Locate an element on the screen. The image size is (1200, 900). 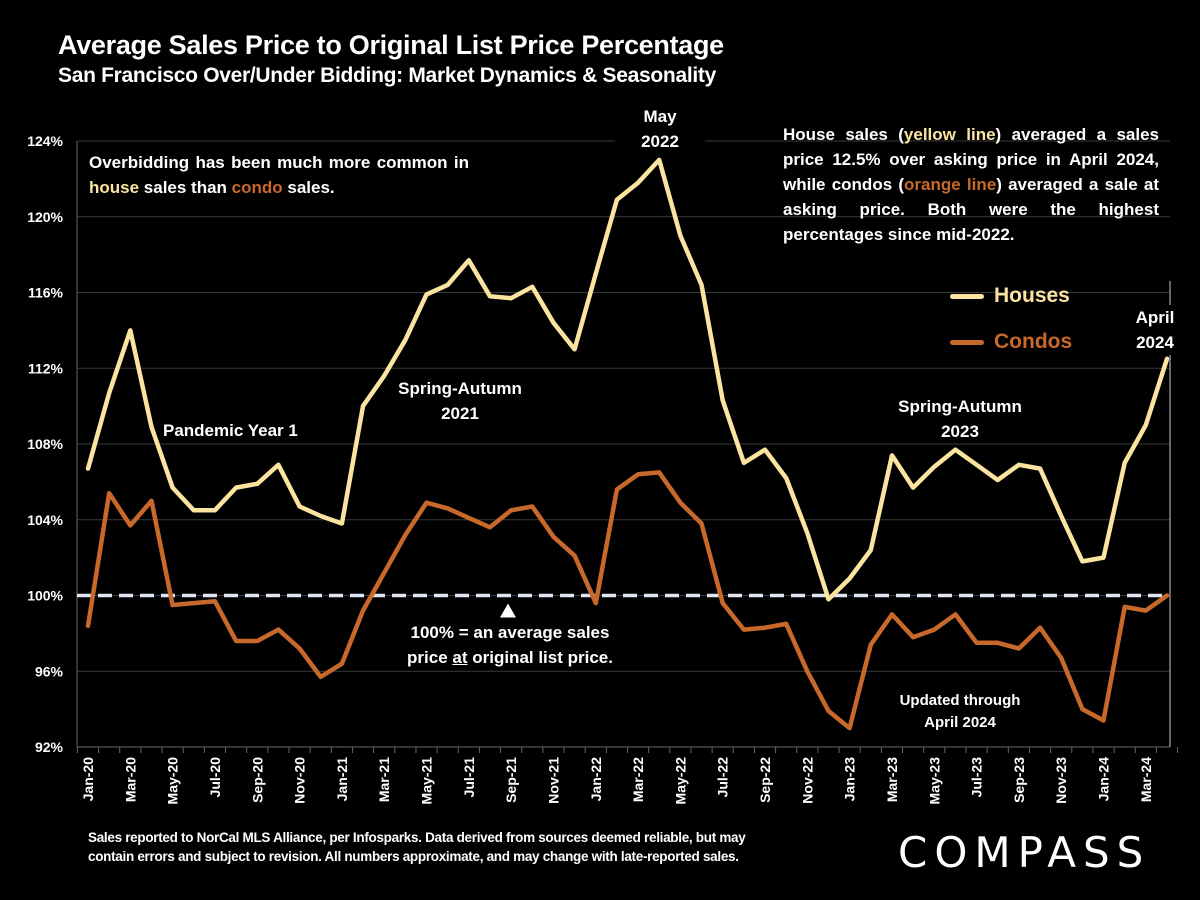
y-tick-label: 112% is located at coordinates (46, 368).